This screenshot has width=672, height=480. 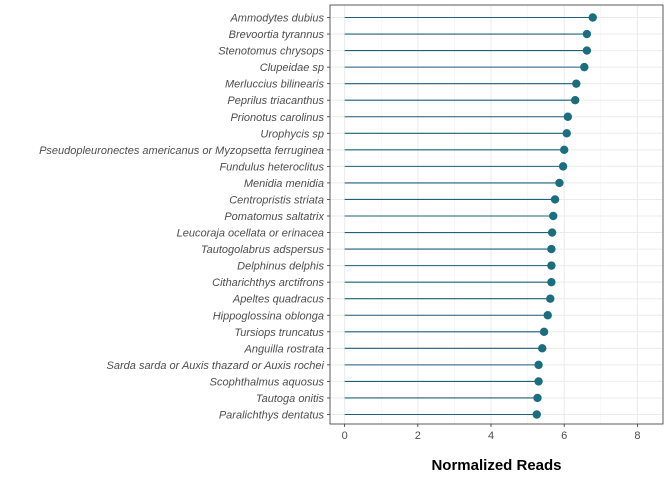 What do you see at coordinates (564, 436) in the screenshot?
I see `x-tick-label: 6` at bounding box center [564, 436].